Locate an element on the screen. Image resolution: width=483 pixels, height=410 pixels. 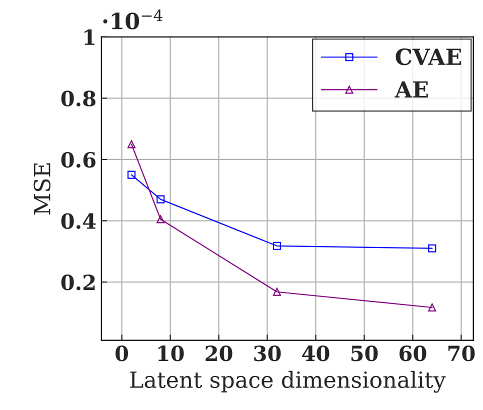
legend-label: AE is located at coordinates (411, 89).